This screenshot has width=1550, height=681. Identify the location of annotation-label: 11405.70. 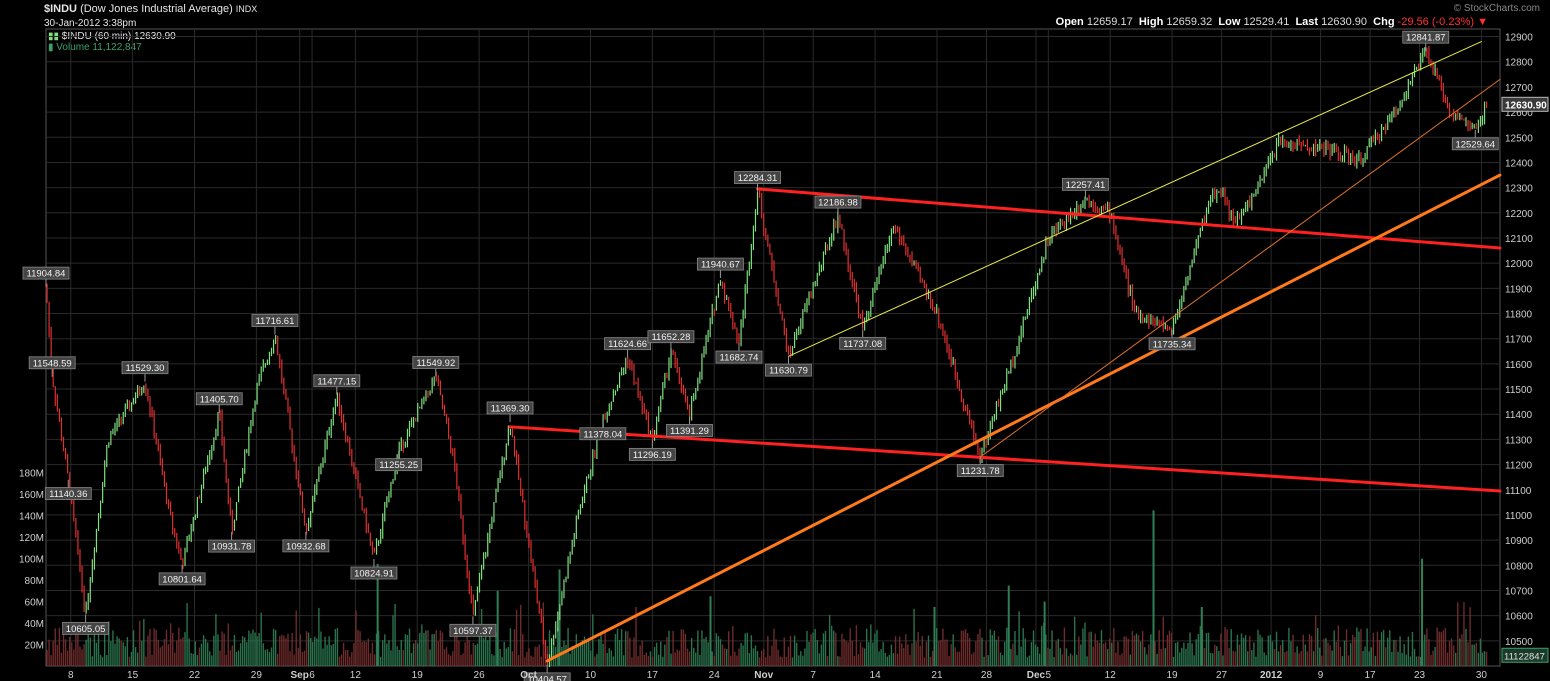
(219, 399).